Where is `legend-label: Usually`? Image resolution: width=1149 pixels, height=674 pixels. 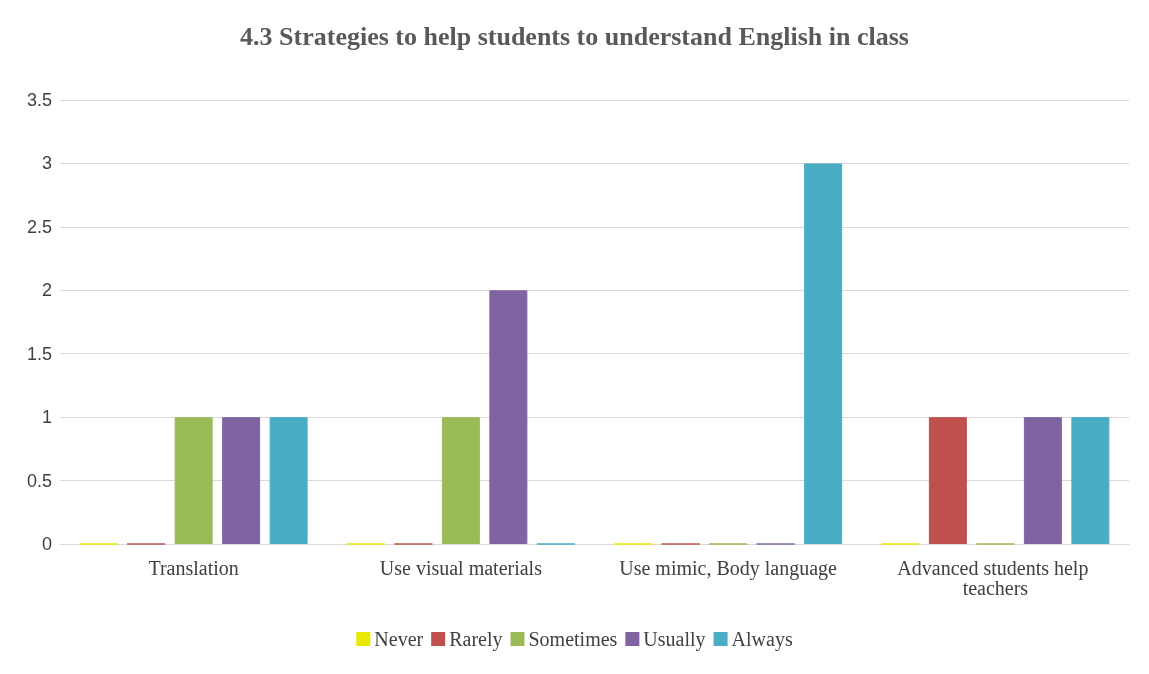 legend-label: Usually is located at coordinates (674, 639).